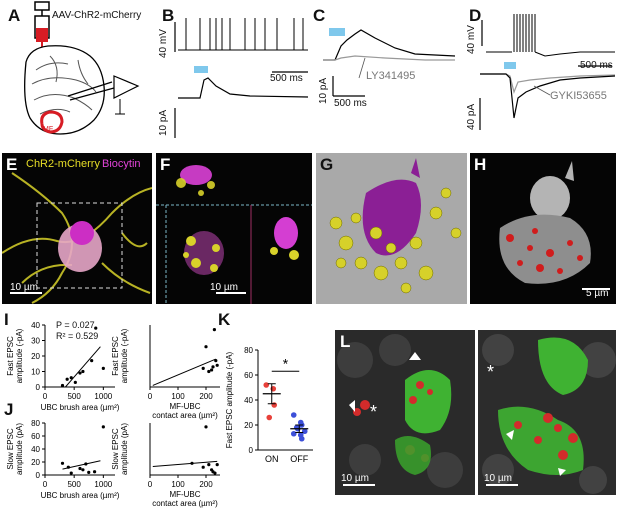  Describe the element at coordinates (405, 412) in the screenshot. I see `panel-l-image-left` at that location.